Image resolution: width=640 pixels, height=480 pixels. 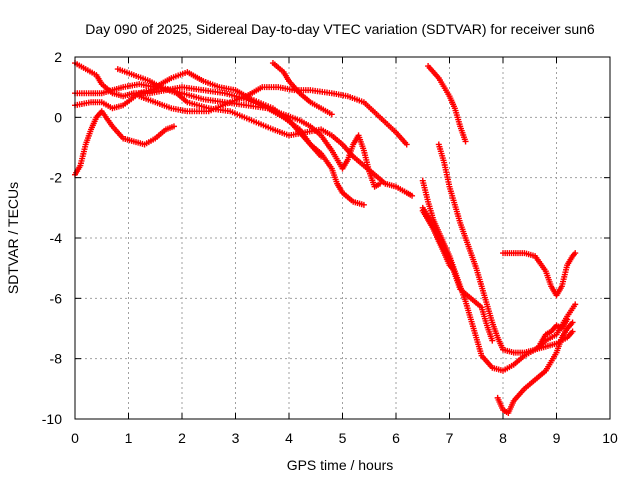 I want to click on series-arc9, so click(x=505, y=248).